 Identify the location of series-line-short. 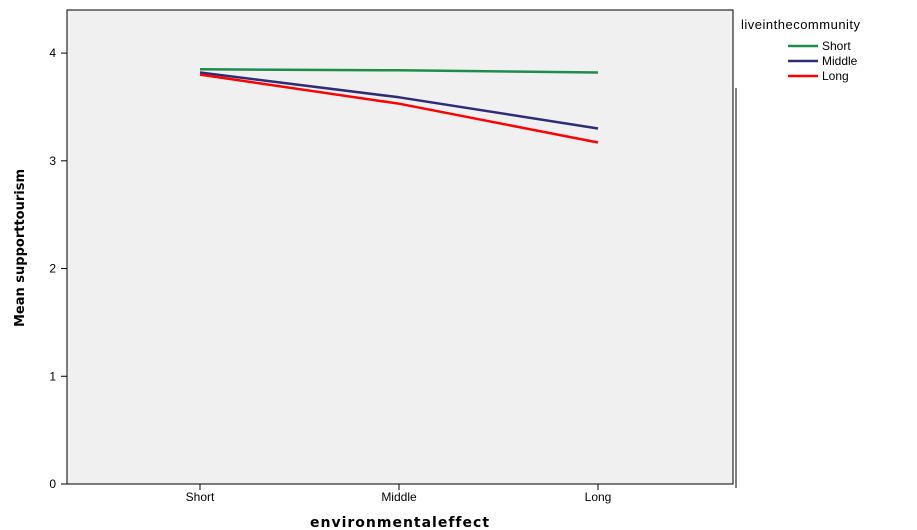
(399, 71).